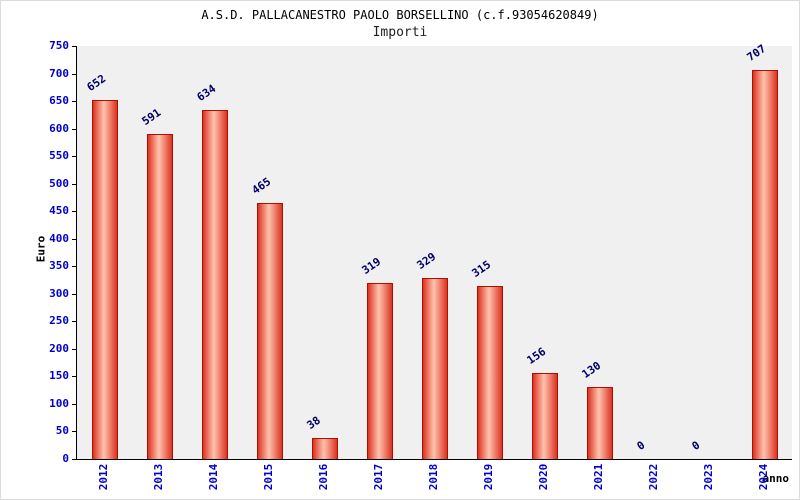 The image size is (800, 500). What do you see at coordinates (708, 477) in the screenshot?
I see `x-tick-label: 2023` at bounding box center [708, 477].